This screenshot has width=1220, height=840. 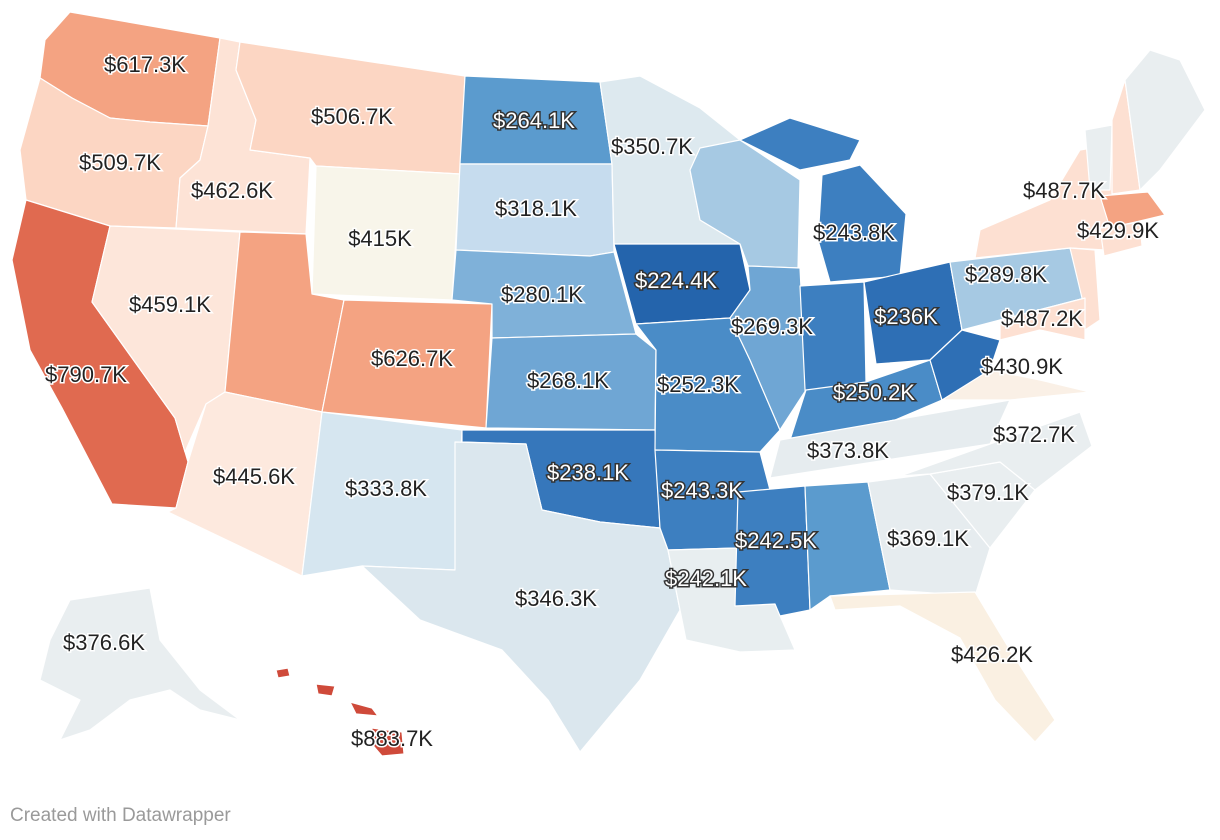 I want to click on value-label-washington: $617.3K, so click(x=145, y=64).